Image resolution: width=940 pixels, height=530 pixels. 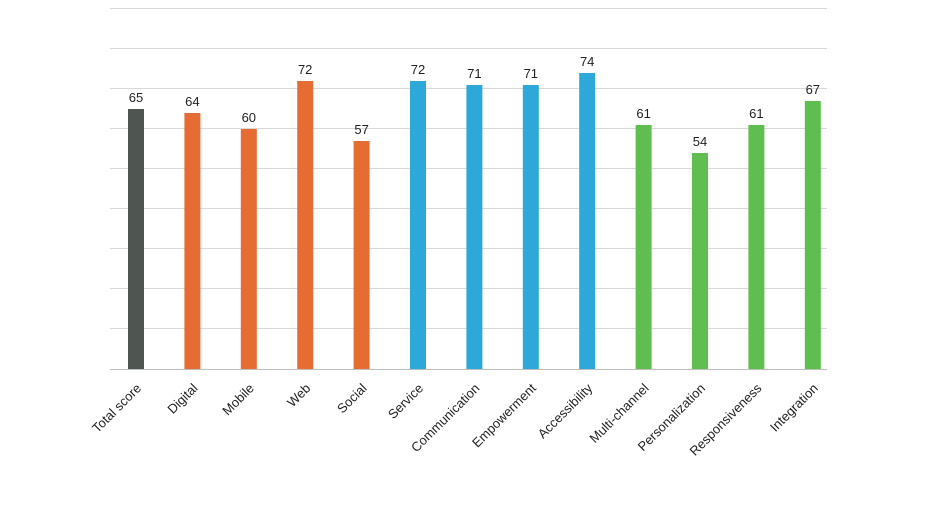 What do you see at coordinates (530, 227) in the screenshot?
I see `bar-empowerment` at bounding box center [530, 227].